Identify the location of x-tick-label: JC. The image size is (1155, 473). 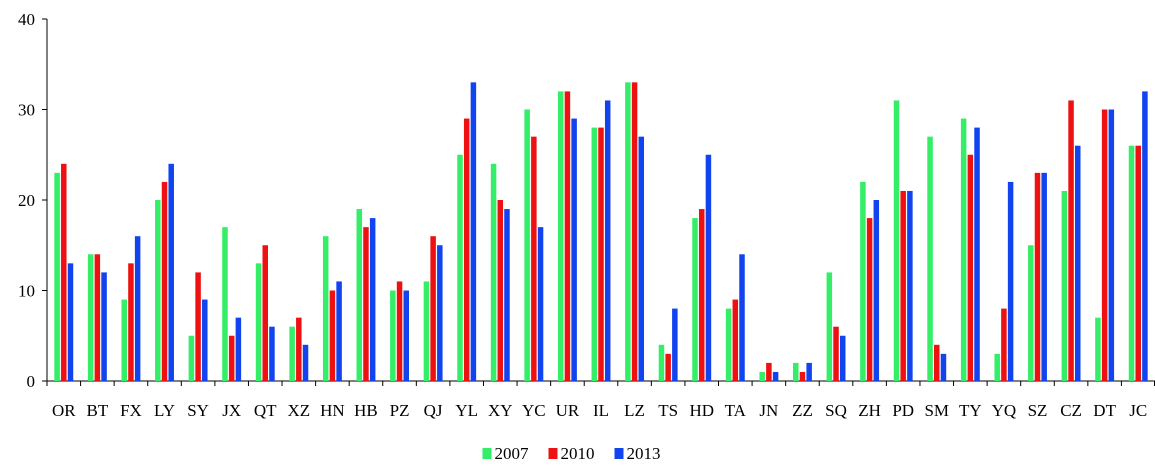
(1138, 410).